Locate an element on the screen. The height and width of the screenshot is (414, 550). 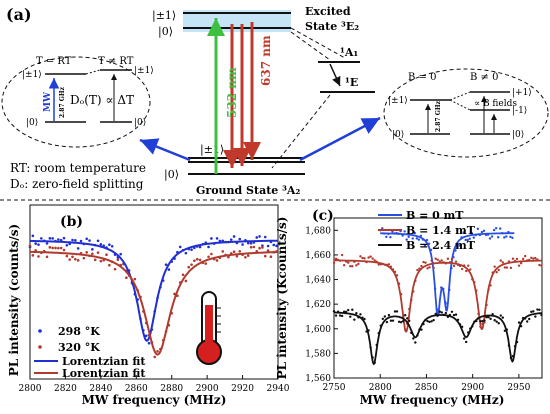
left-inset-title-right: T ≠ RT is located at coordinates (116, 61).